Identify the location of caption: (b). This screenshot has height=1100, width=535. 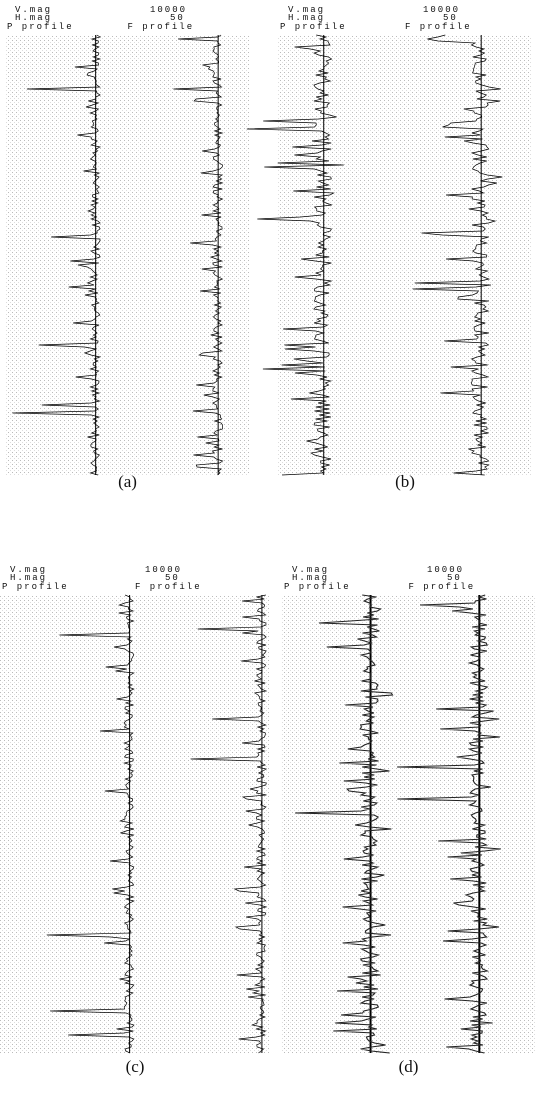
(405, 481).